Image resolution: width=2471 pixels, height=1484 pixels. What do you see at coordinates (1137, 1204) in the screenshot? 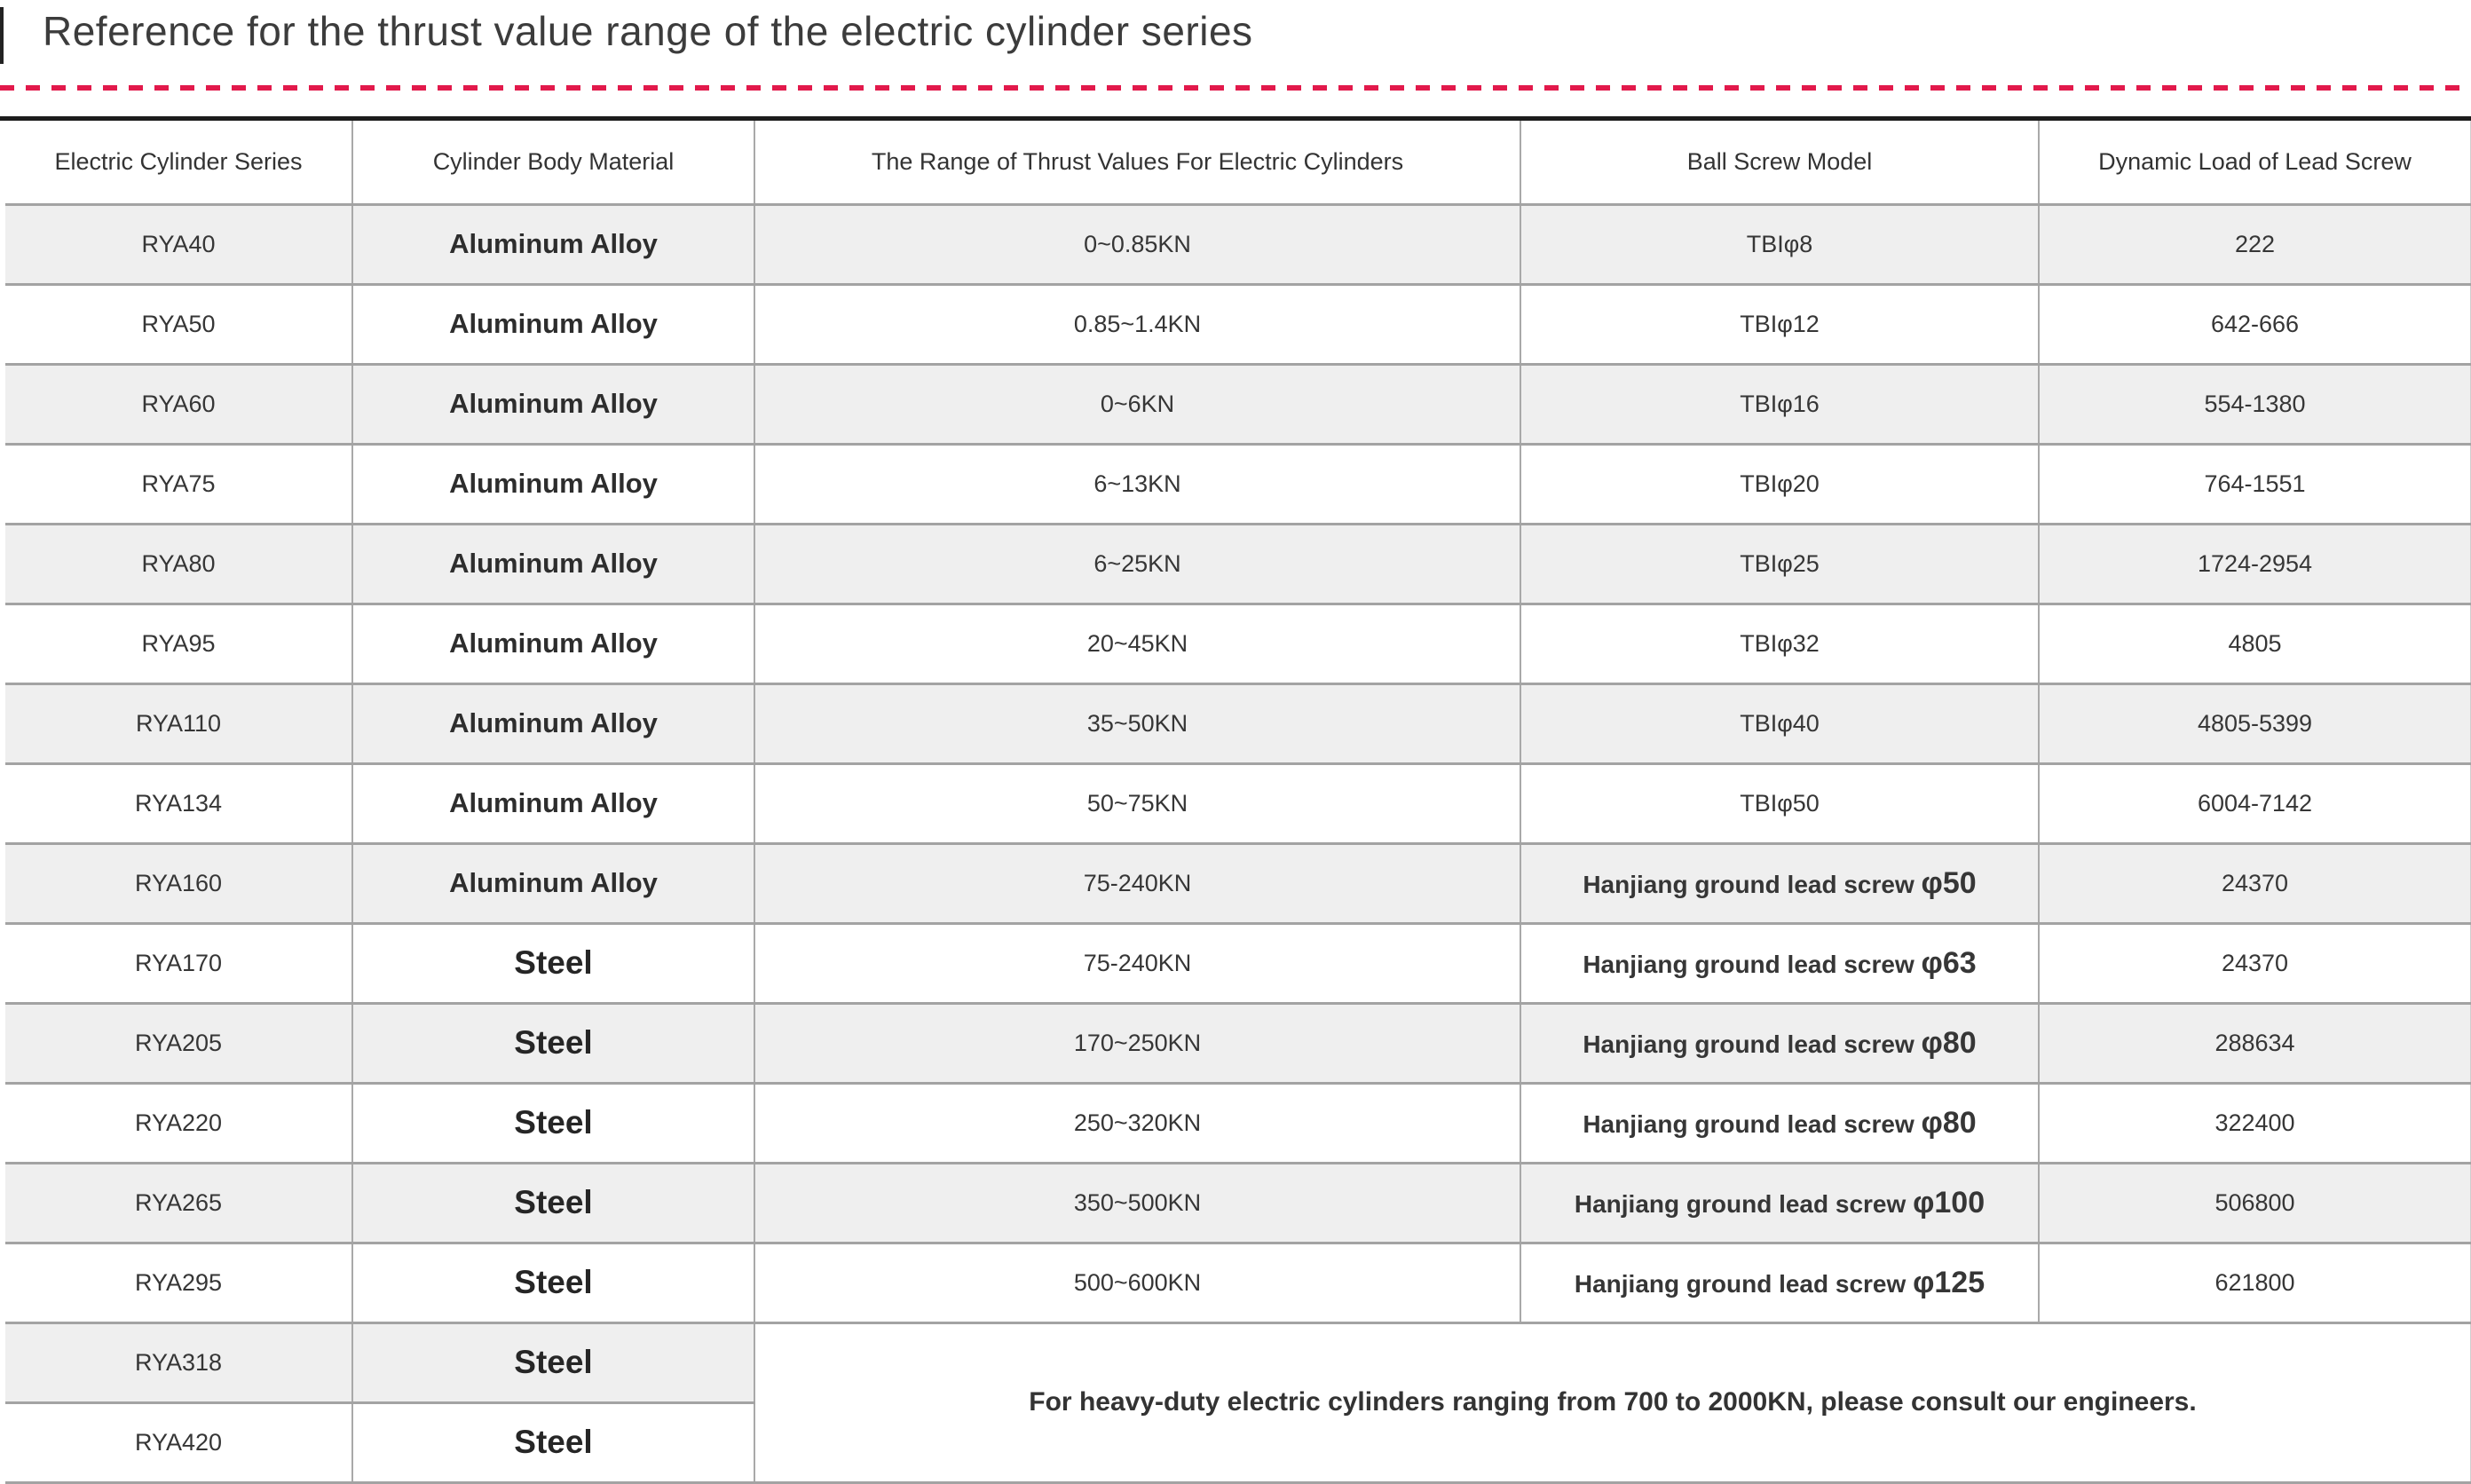
I see `thrust-cell: 350~500KN` at bounding box center [1137, 1204].